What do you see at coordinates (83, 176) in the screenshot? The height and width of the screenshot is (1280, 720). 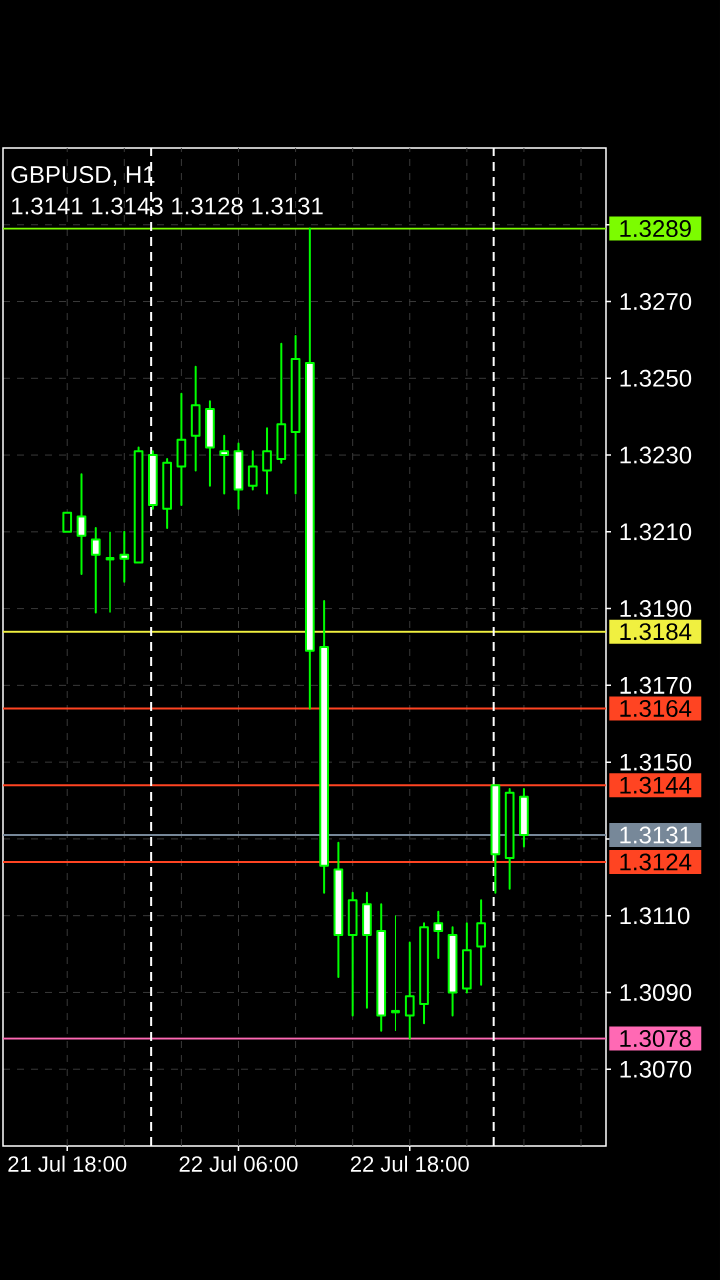 I see `text: GBPUSD, H1` at bounding box center [83, 176].